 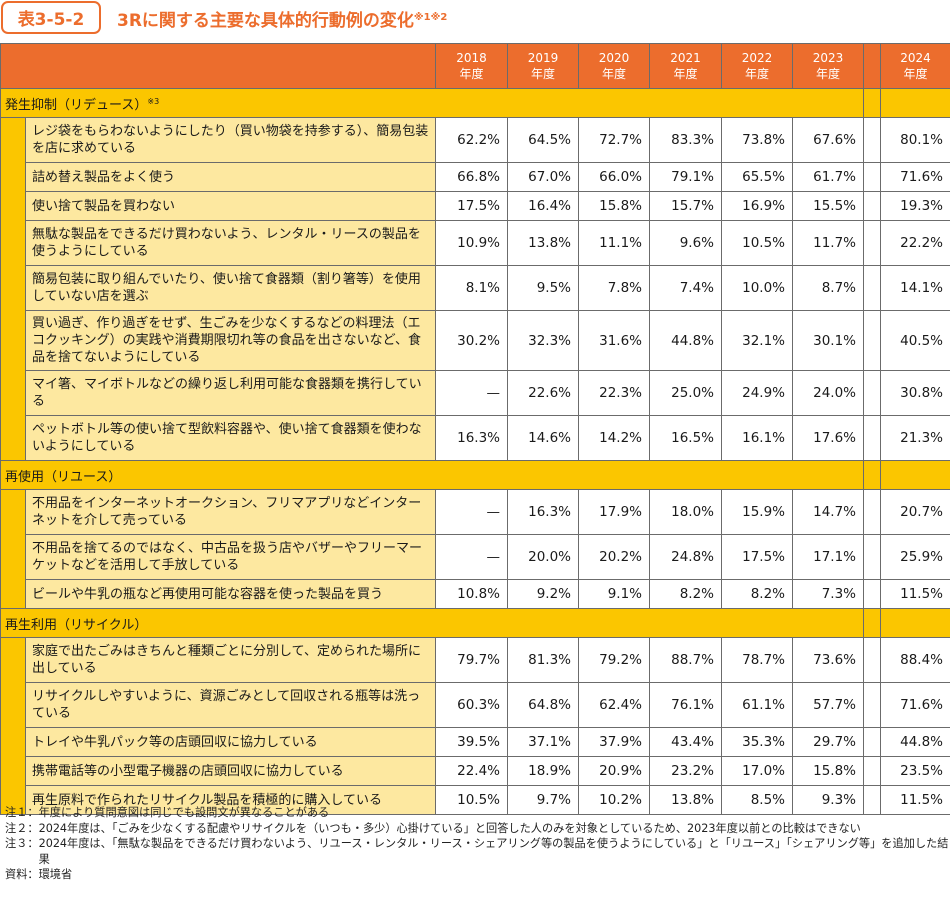 What do you see at coordinates (828, 742) in the screenshot?
I see `value-cell: 29.7%` at bounding box center [828, 742].